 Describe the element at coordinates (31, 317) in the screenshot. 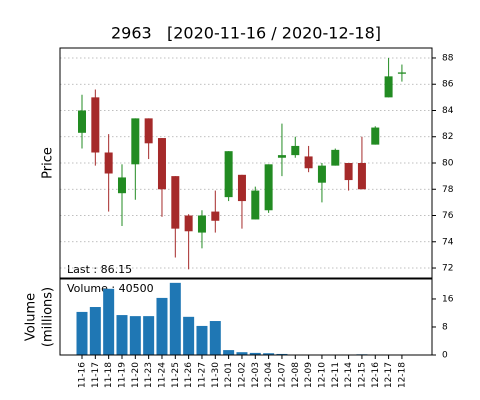

I see `y-axis-label: Volume` at that location.